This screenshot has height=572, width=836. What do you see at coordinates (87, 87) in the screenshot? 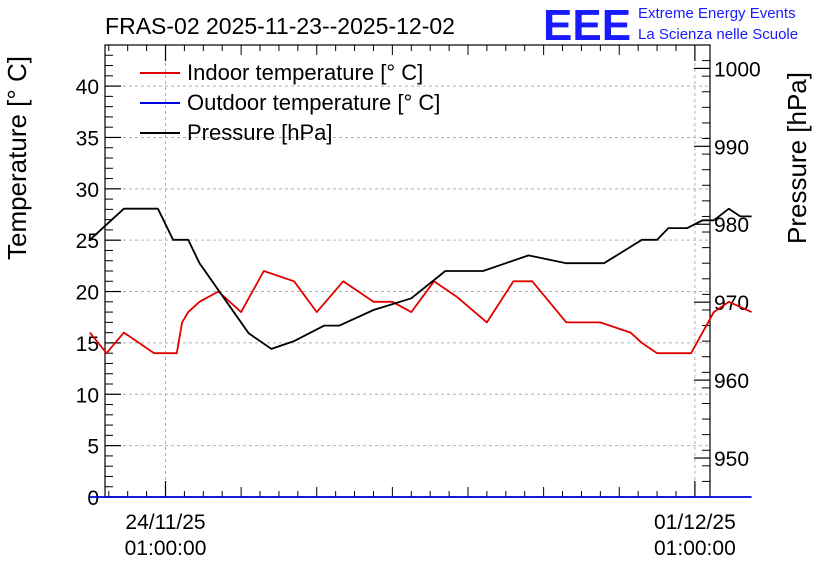
I see `y-left-tick-label: 40` at bounding box center [87, 87].